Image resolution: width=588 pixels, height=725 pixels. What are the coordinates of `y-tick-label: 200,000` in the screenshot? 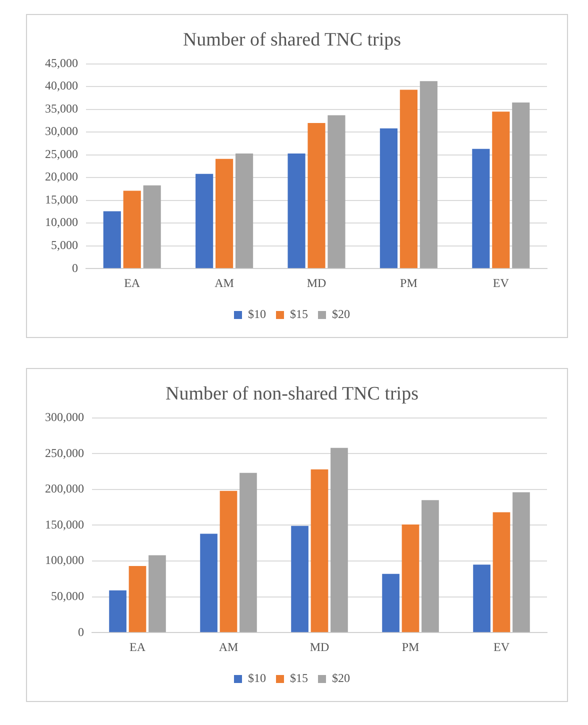 It's located at (64, 489).